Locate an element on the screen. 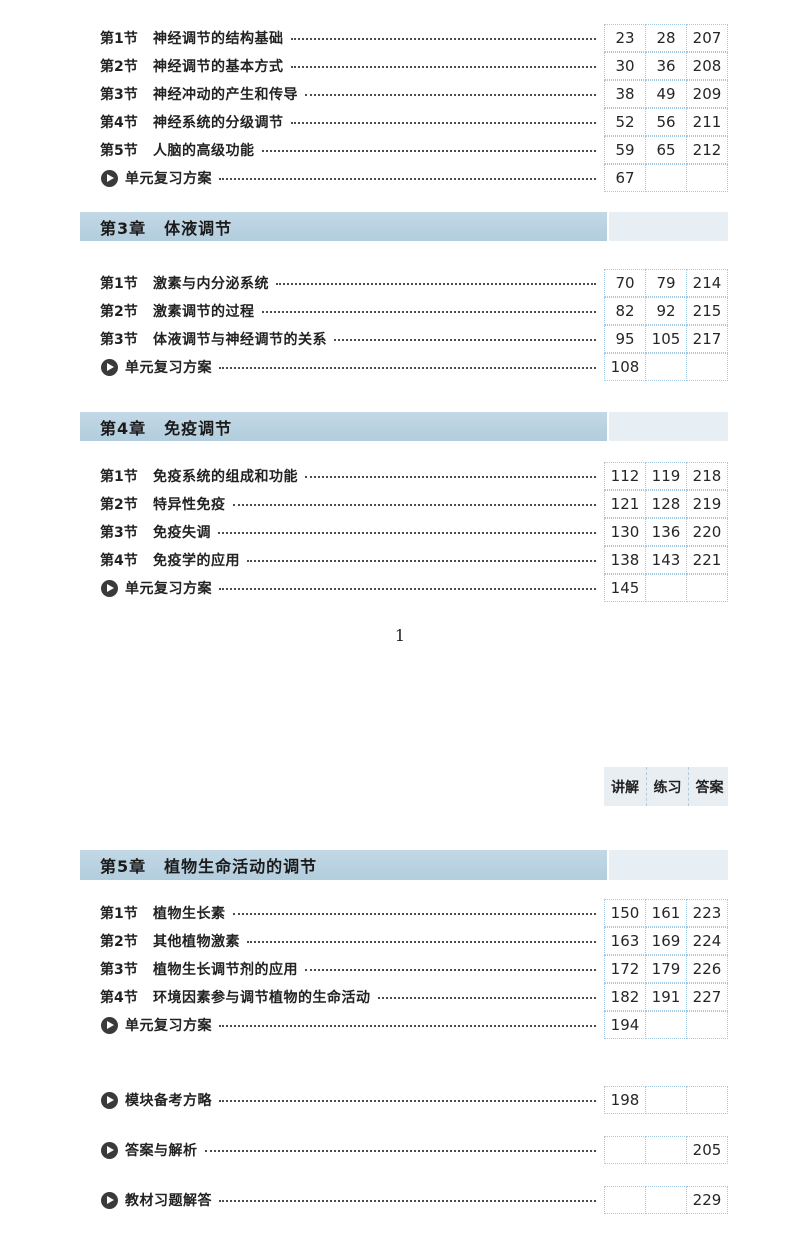  section-row: 第2节 特异性免疫 121 128 219 is located at coordinates (404, 504).